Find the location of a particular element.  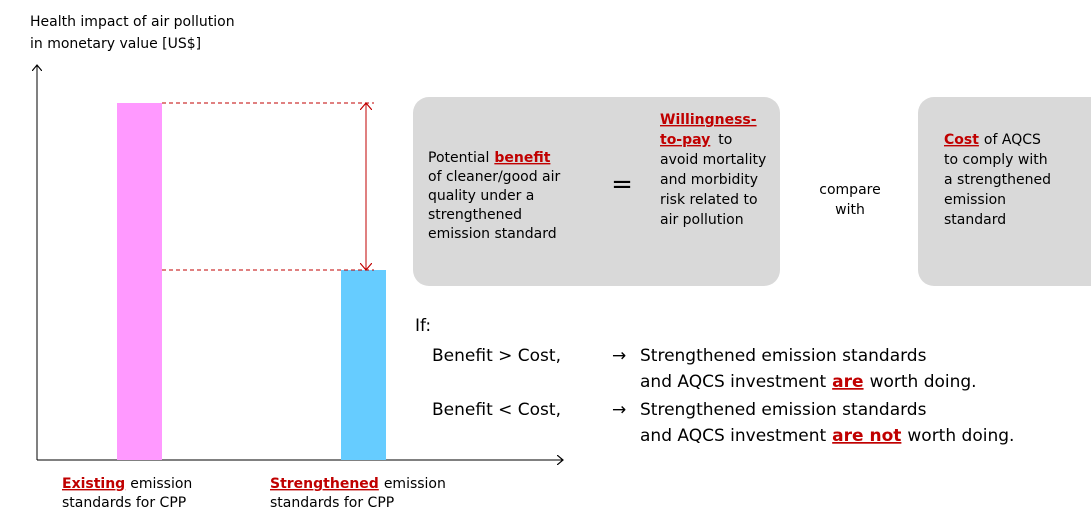

highlight: are is located at coordinates (847, 382).